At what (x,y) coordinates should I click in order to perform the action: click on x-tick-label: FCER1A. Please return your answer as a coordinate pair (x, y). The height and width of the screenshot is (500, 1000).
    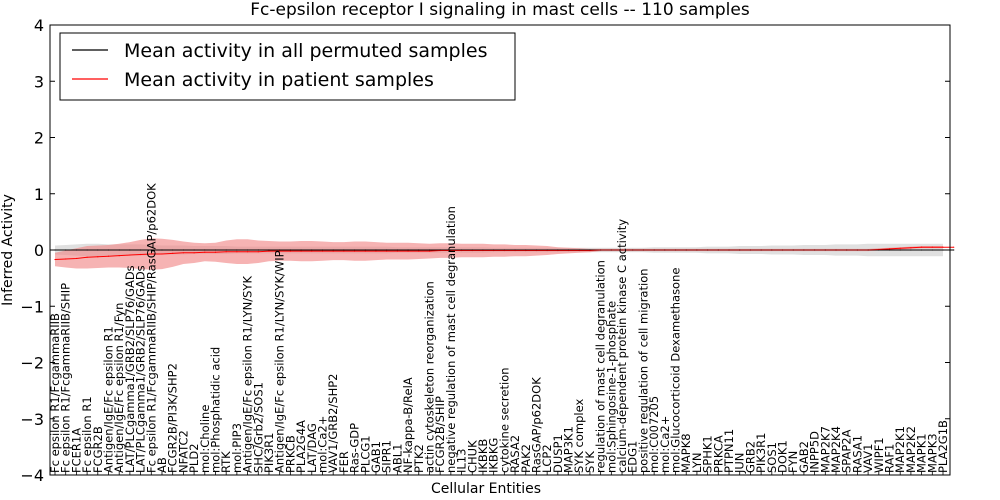
    Looking at the image, I should click on (76, 450).